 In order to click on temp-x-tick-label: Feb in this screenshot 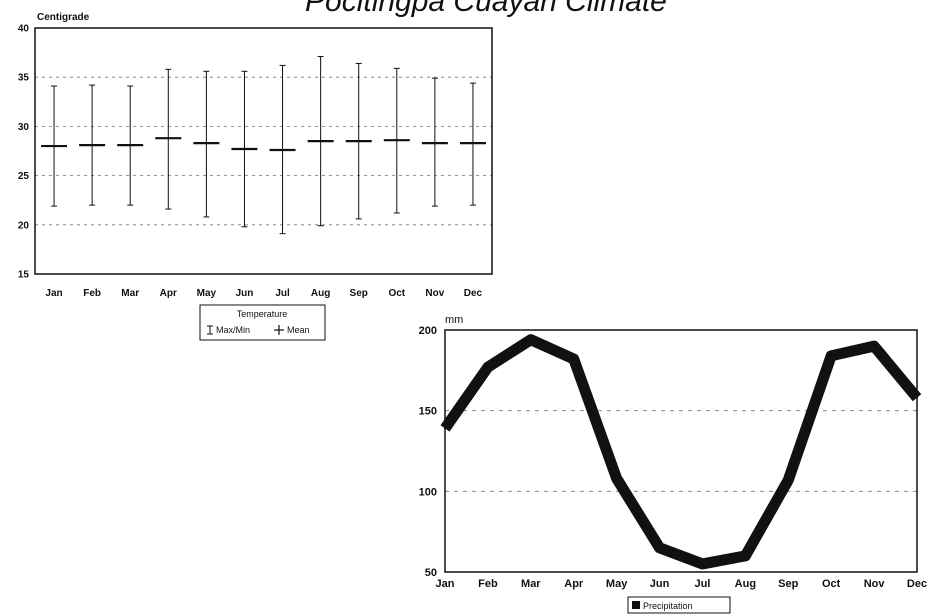, I will do `click(92, 293)`.